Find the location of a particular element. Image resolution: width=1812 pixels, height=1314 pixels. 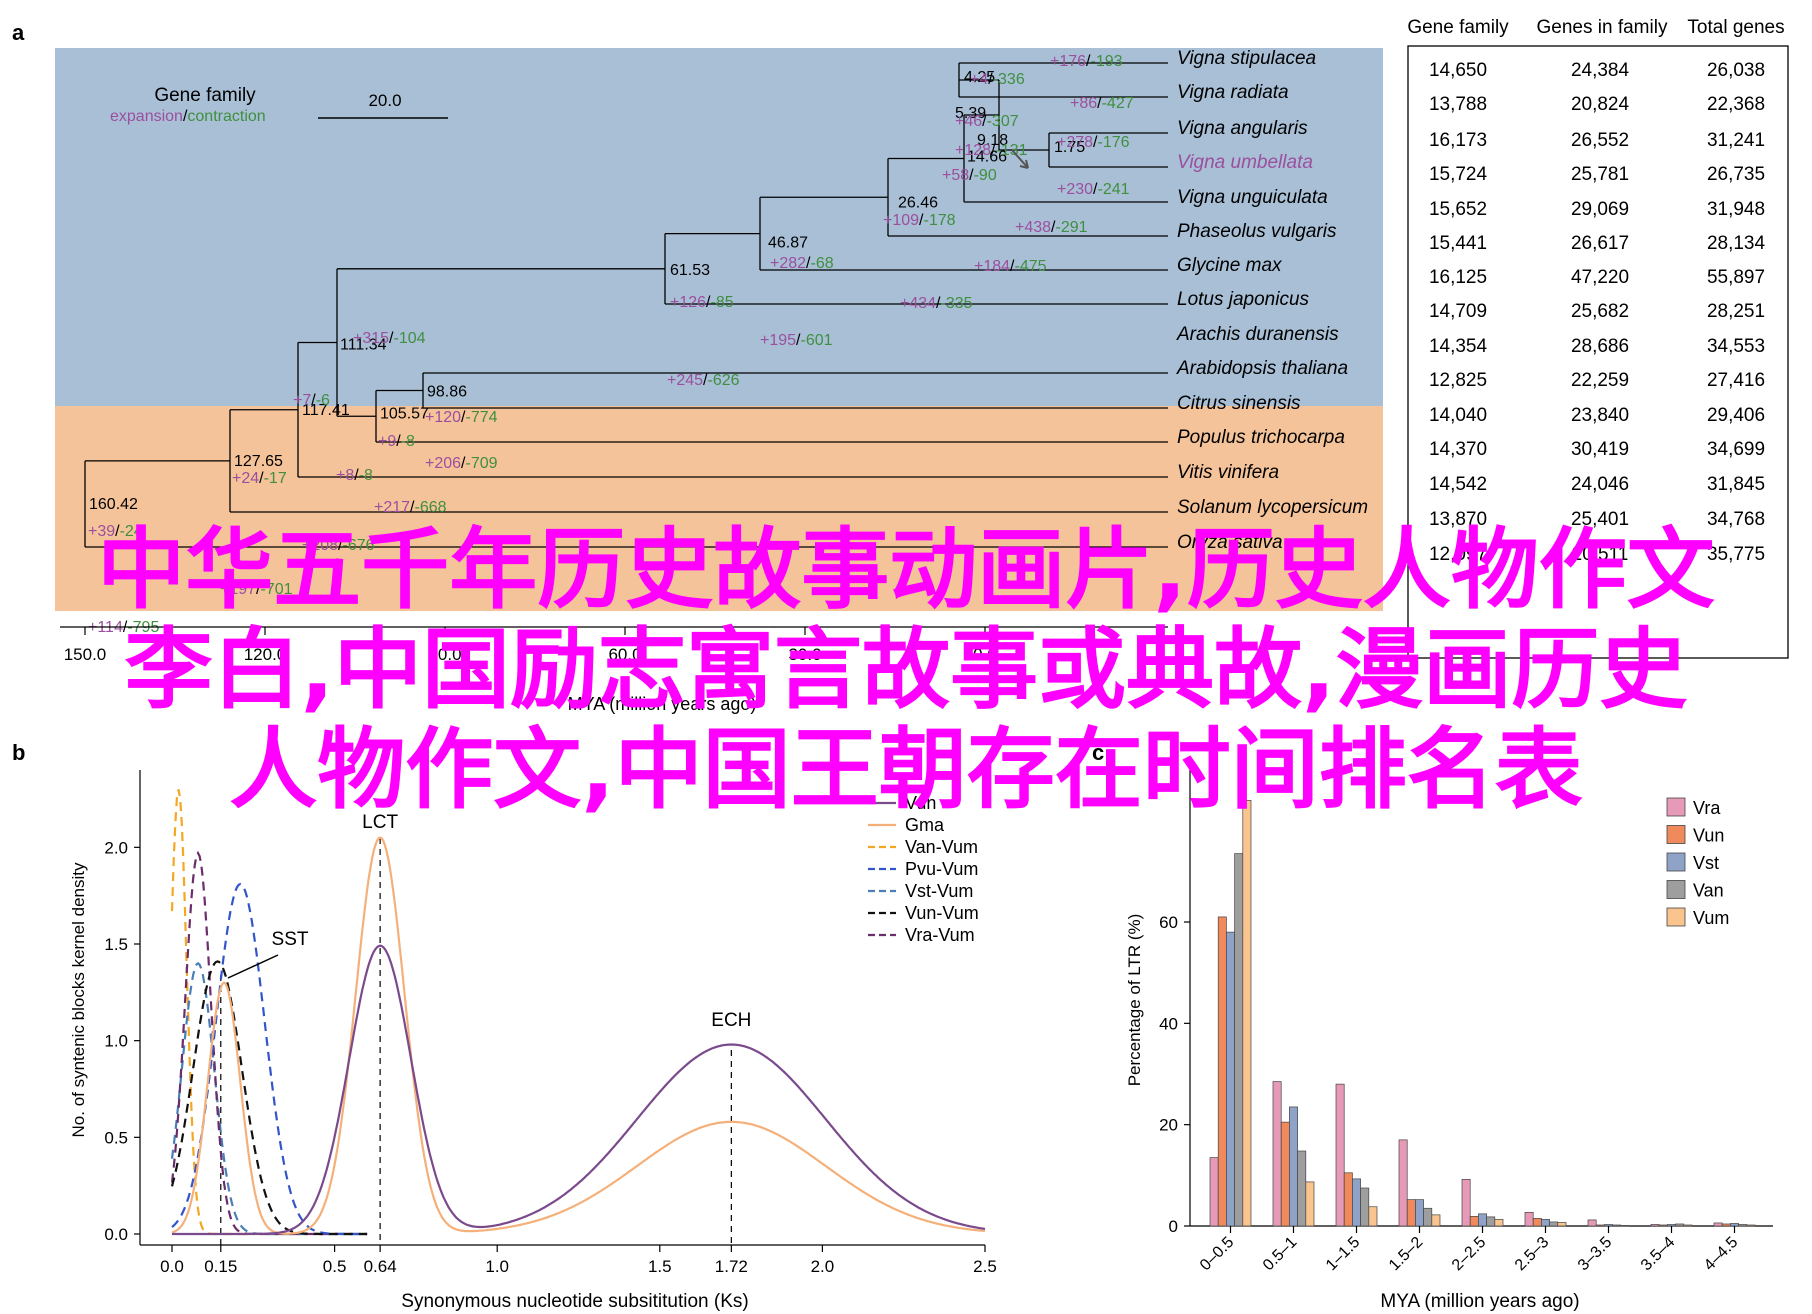

contraction-count: -307 is located at coordinates (1003, 121).